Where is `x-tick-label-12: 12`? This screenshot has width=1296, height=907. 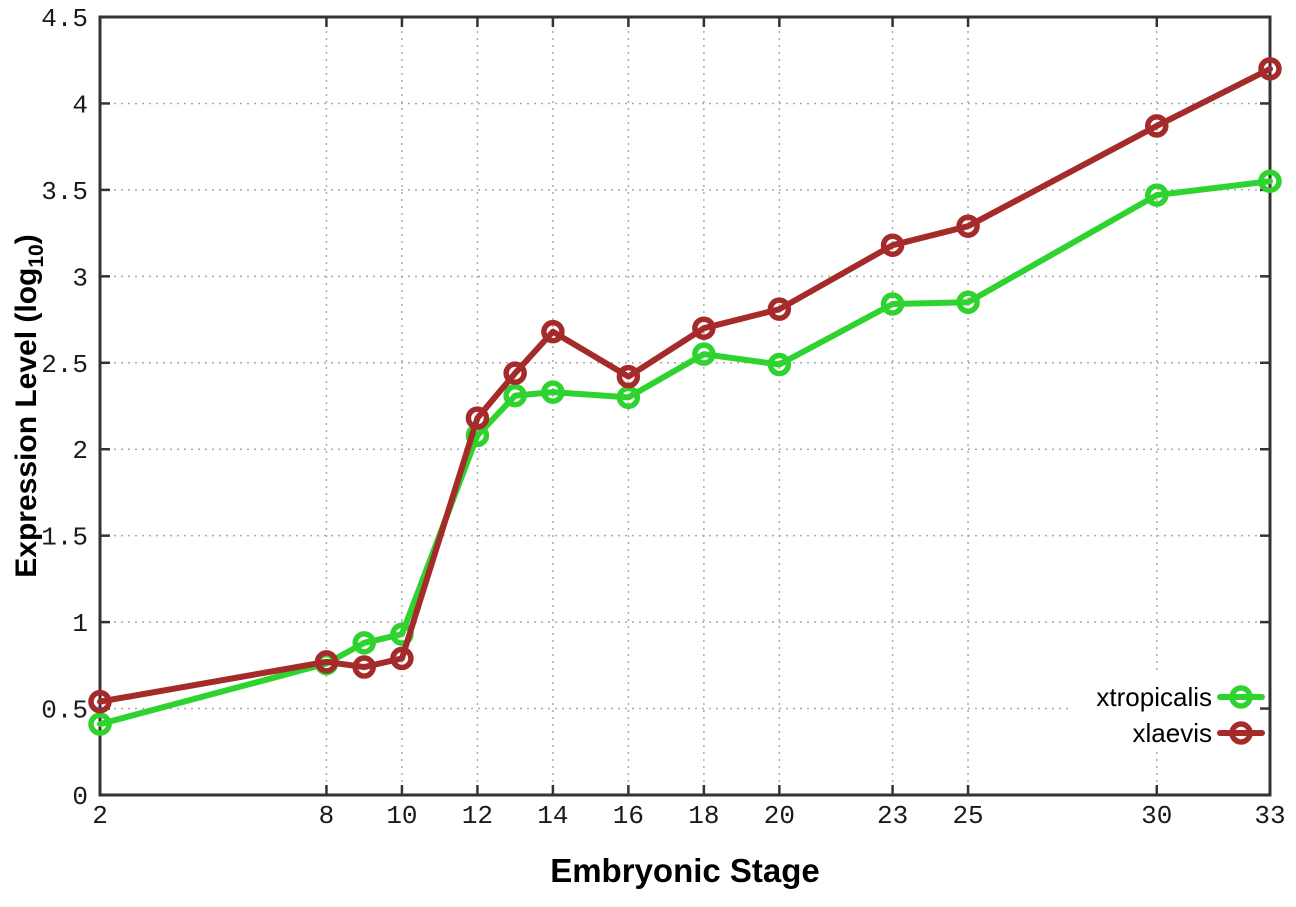 x-tick-label-12: 12 is located at coordinates (477, 816).